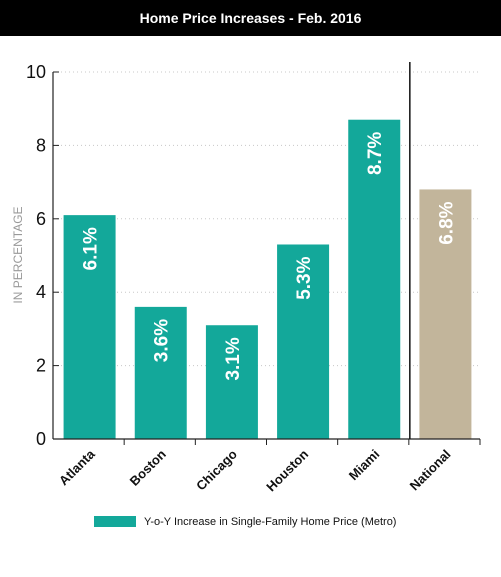 This screenshot has height=577, width=501. I want to click on legend-swatch, so click(115, 521).